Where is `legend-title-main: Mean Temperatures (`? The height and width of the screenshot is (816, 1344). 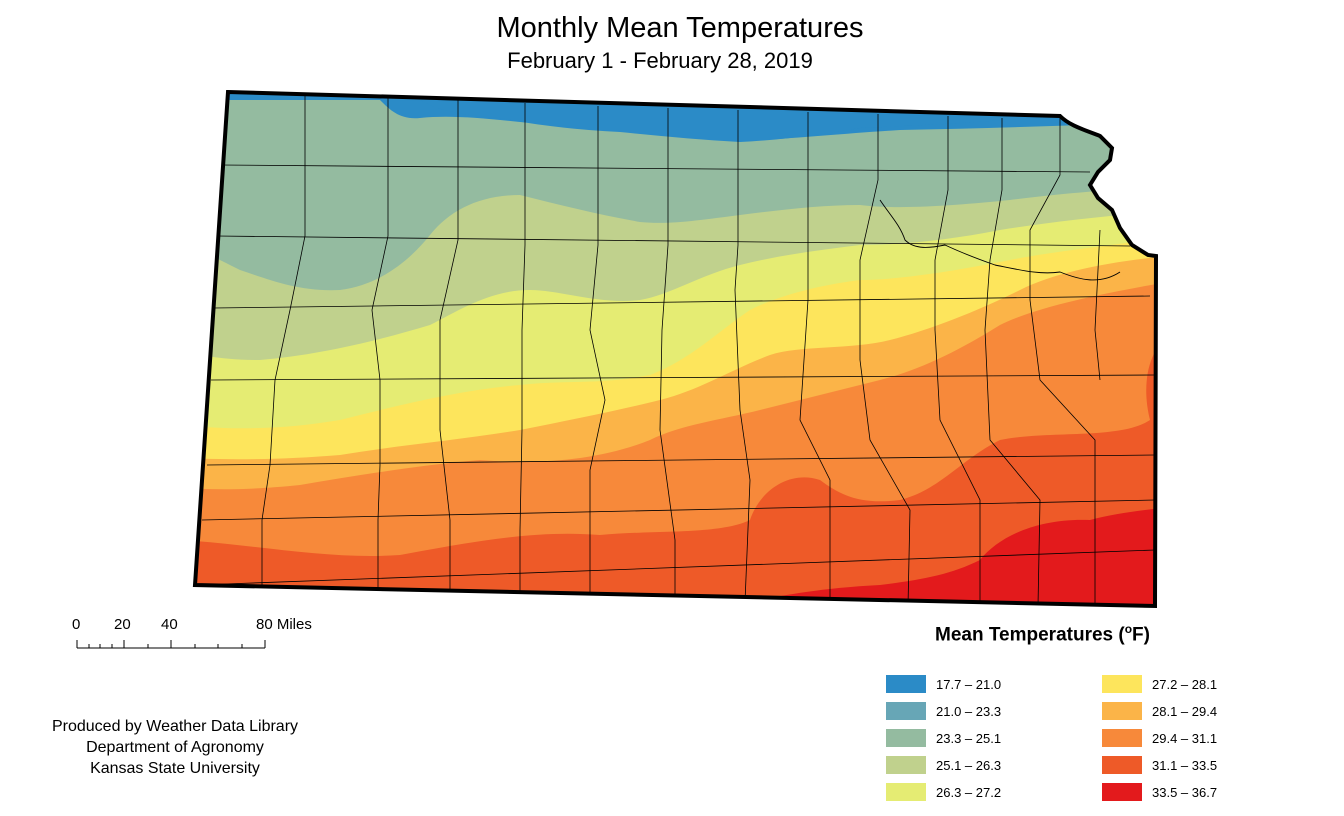 legend-title-main: Mean Temperatures ( is located at coordinates (1030, 635).